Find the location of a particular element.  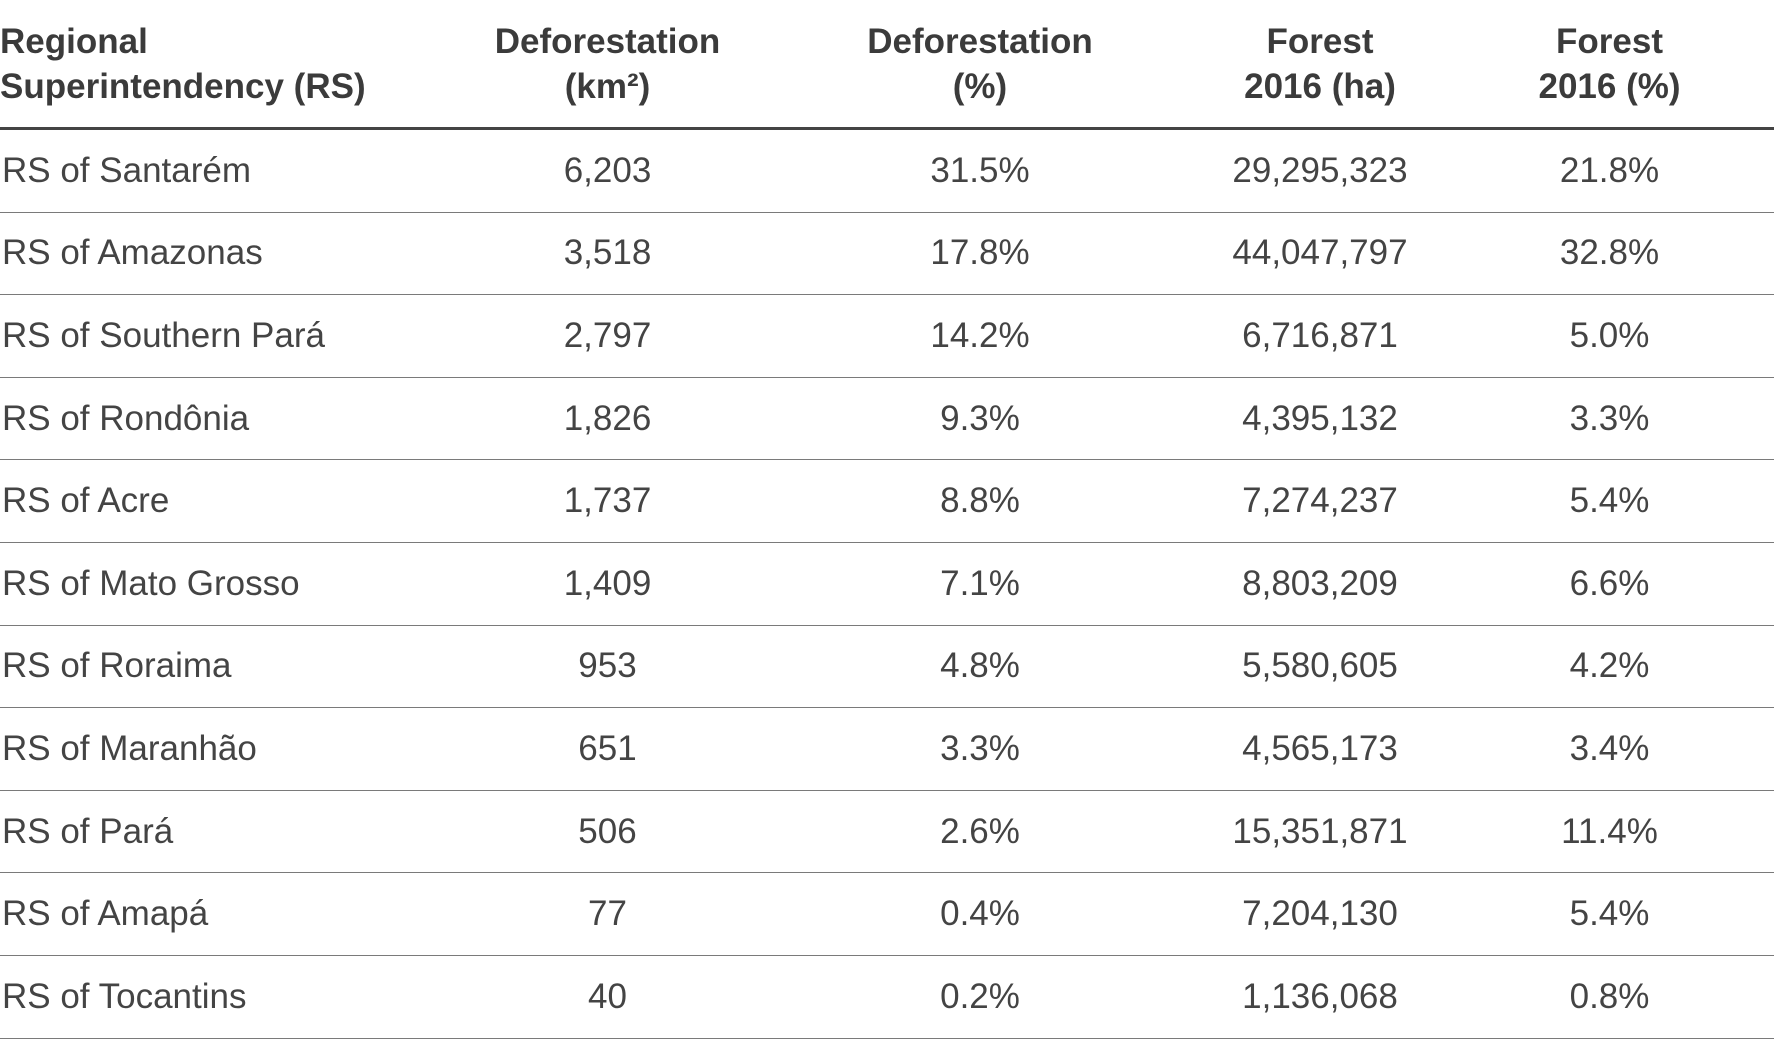

table-row: RS of Amapá 77 0.4% 7,204,130 5.4% is located at coordinates (887, 914).